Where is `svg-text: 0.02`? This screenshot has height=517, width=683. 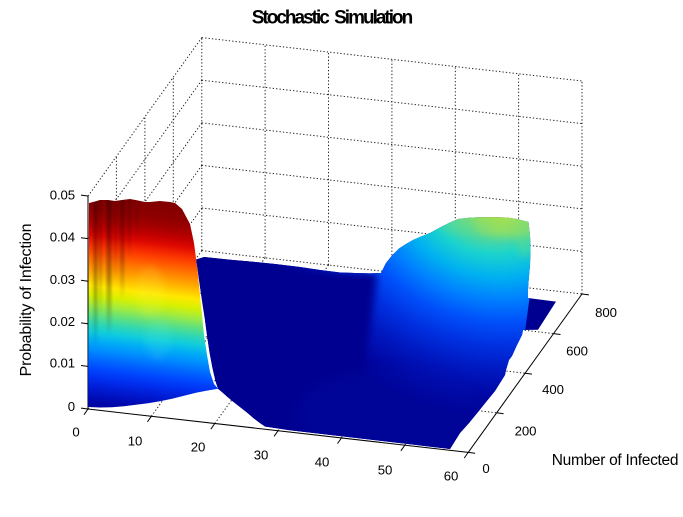
svg-text: 0.02 is located at coordinates (62, 321).